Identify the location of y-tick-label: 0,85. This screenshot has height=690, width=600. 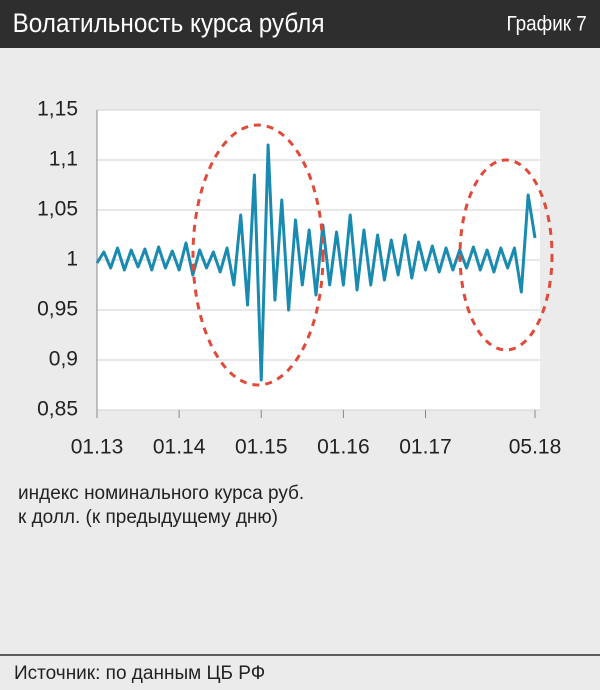
(57, 409).